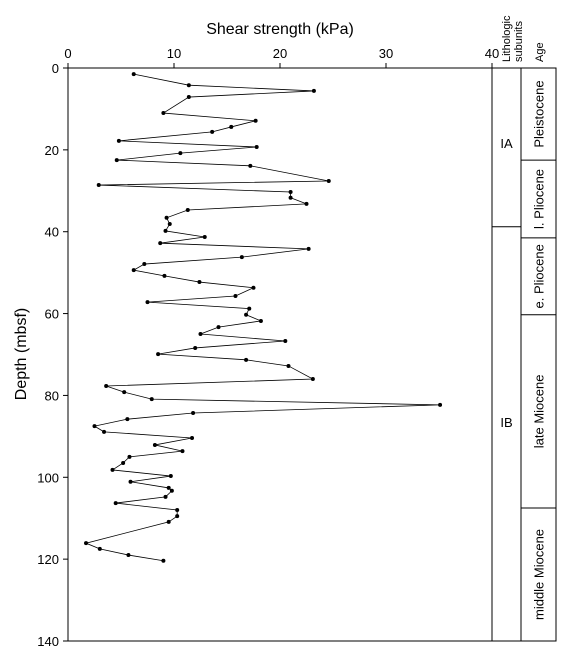 The height and width of the screenshot is (656, 575). What do you see at coordinates (506, 354) in the screenshot?
I see `subunit-column` at bounding box center [506, 354].